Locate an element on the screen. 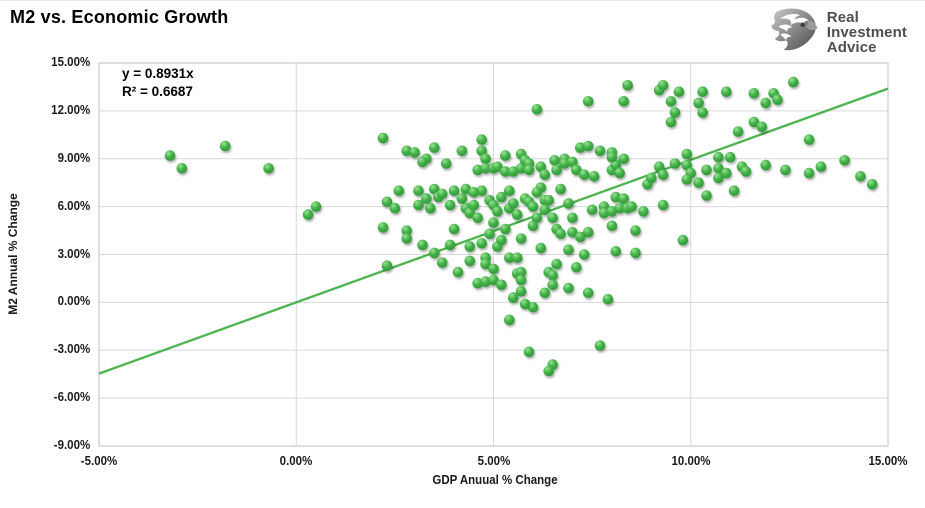 Image resolution: width=925 pixels, height=508 pixels. x-axis-title: GDP Anuual % Change is located at coordinates (495, 480).